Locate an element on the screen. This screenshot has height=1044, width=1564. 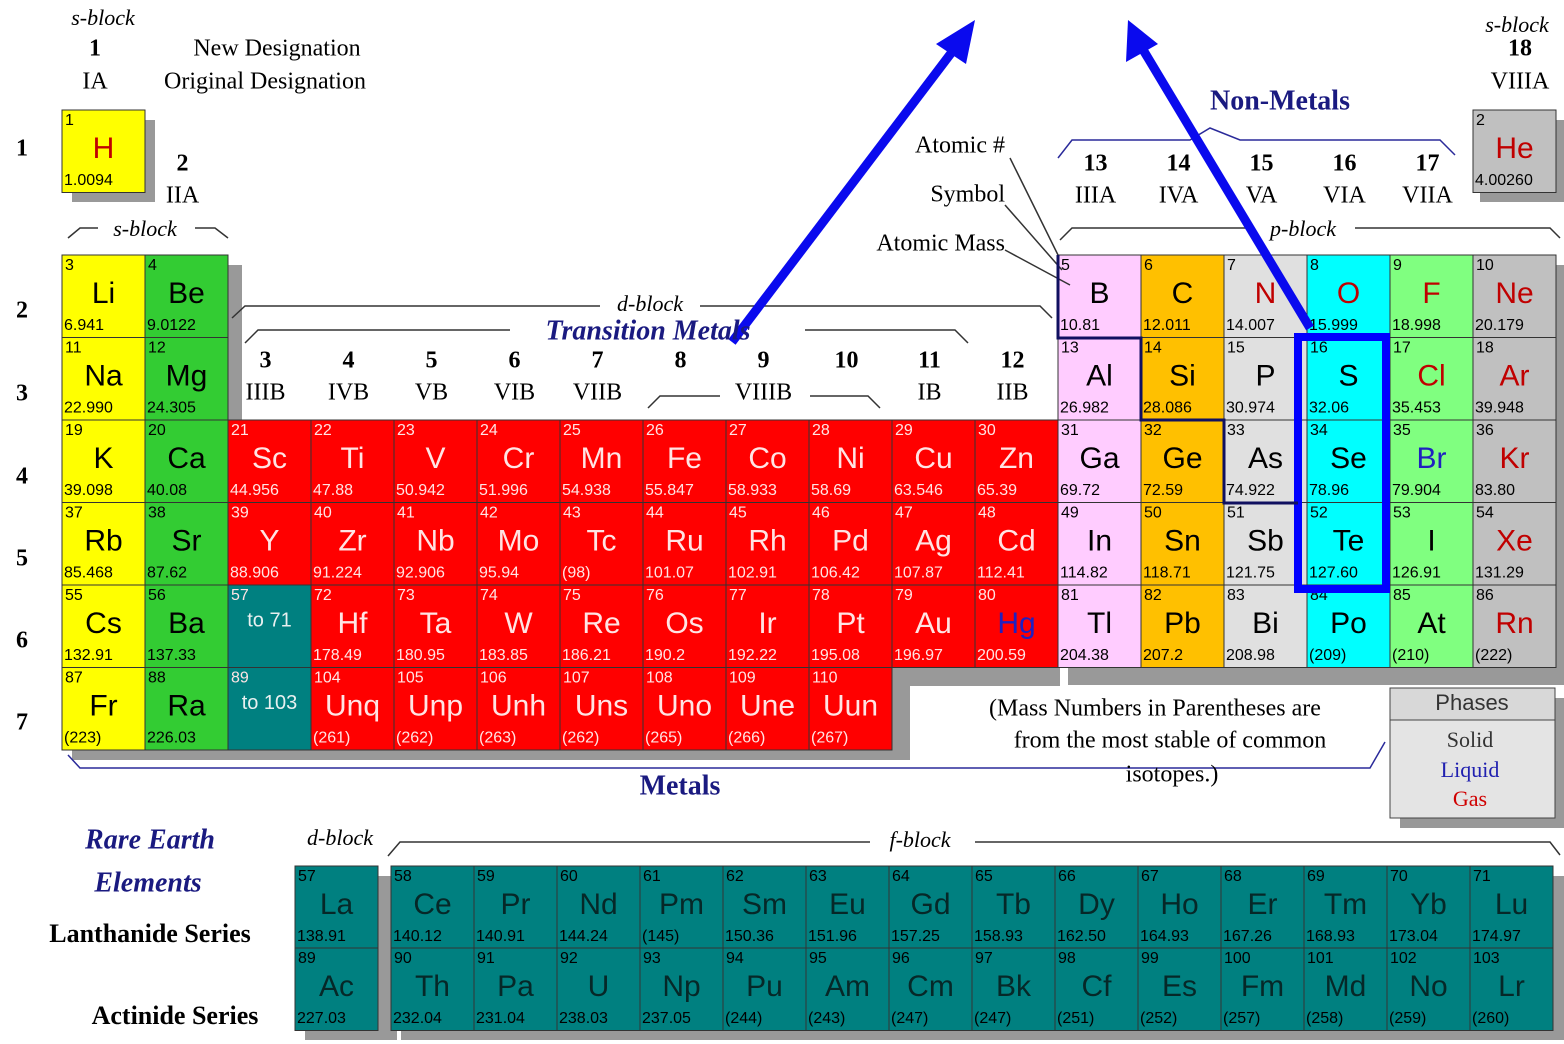
atomic-number: 27 is located at coordinates (738, 430).